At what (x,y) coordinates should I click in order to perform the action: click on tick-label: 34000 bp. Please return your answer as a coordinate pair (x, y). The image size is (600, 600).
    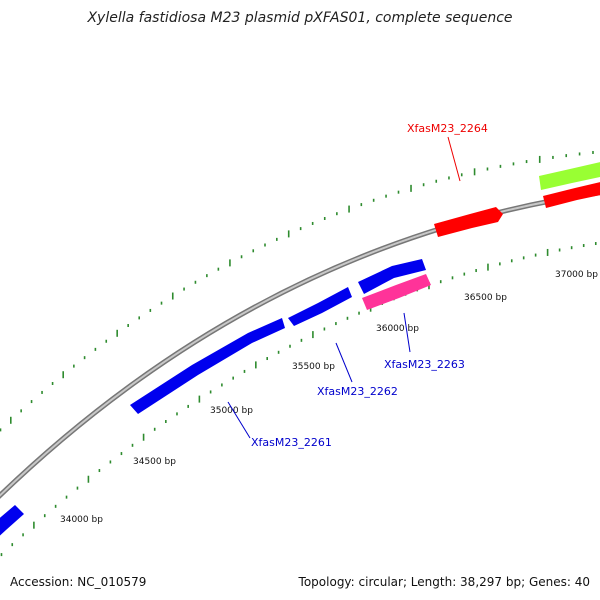
    Looking at the image, I should click on (81, 520).